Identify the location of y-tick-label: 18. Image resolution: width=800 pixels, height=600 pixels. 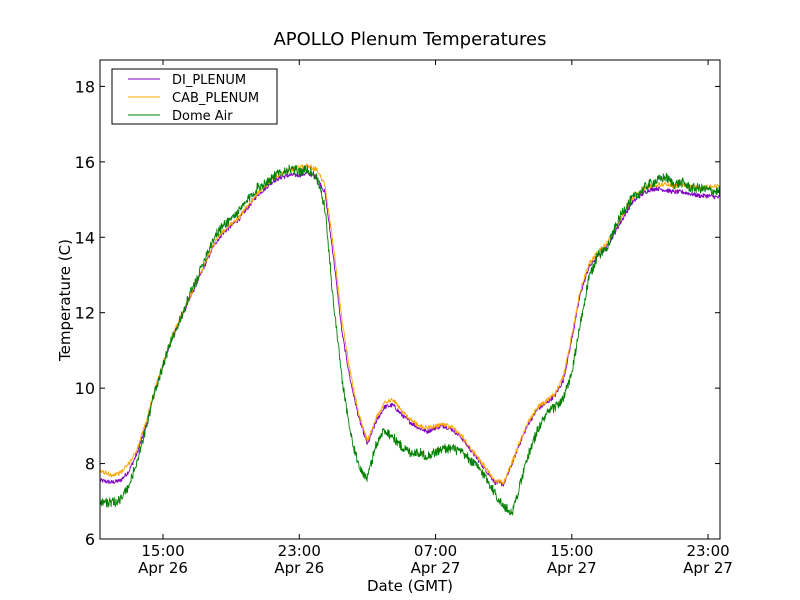
(85, 86).